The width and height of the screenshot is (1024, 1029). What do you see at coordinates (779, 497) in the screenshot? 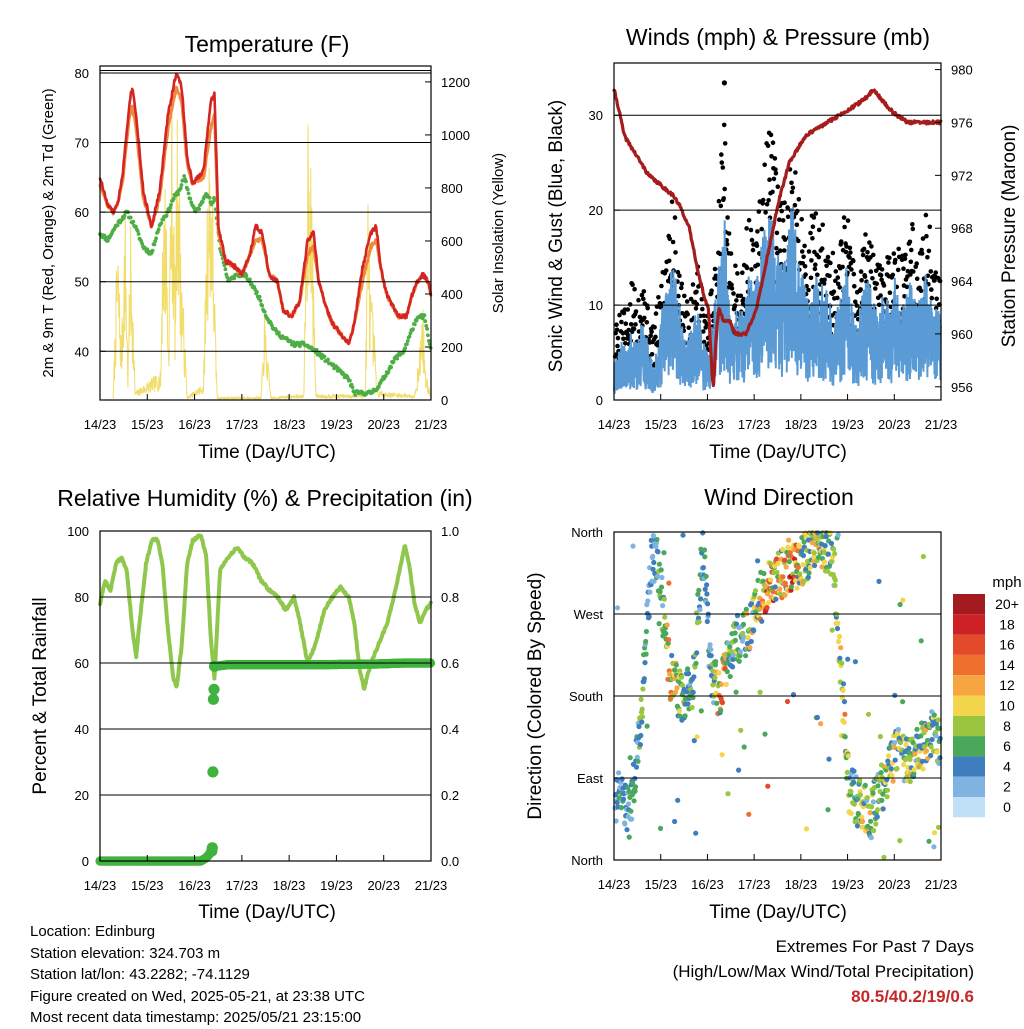
I see `direction-title: Wind Direction` at bounding box center [779, 497].